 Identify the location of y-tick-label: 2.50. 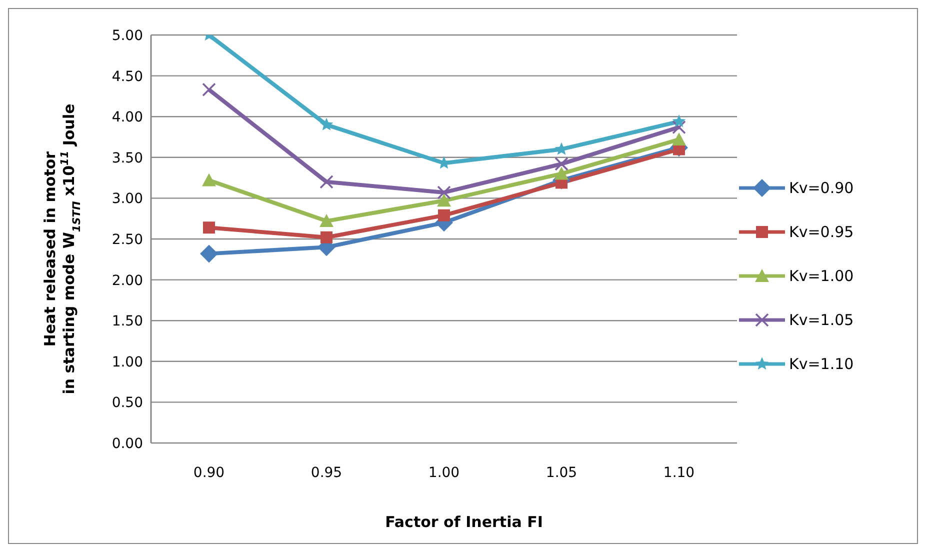
(127, 240).